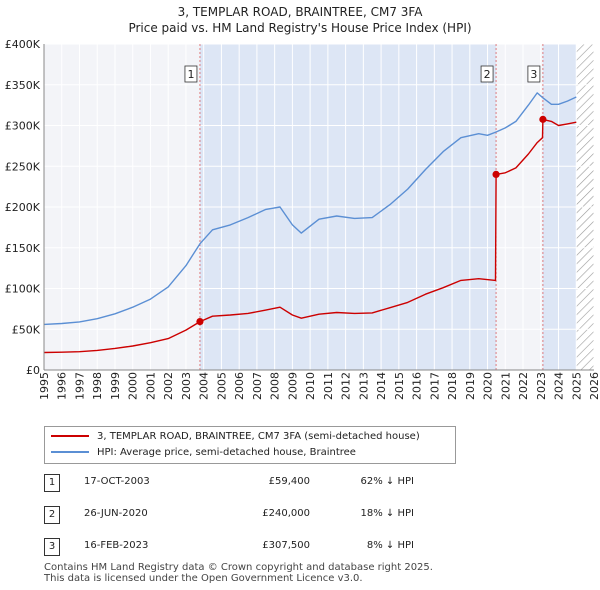 This screenshot has height=590, width=600. I want to click on x-tick-label: 2004, so click(204, 386).